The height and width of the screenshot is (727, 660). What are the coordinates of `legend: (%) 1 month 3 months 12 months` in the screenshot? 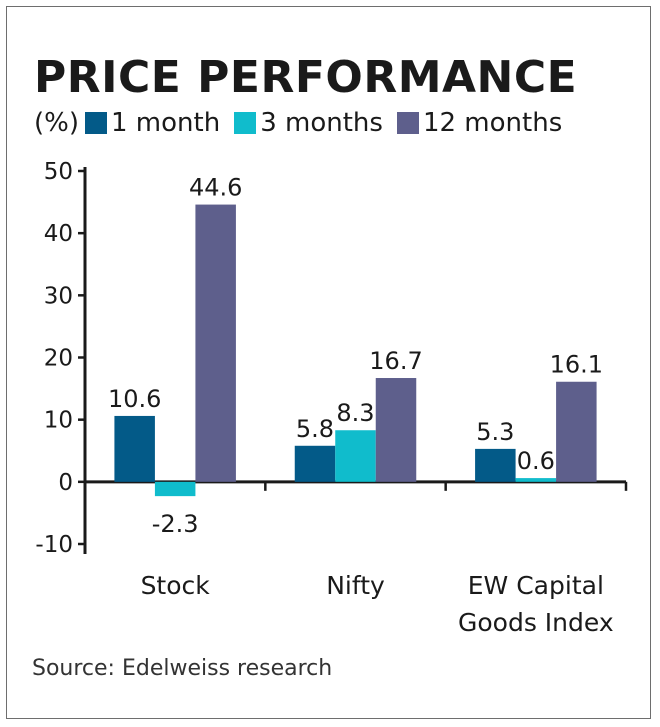 It's located at (305, 123).